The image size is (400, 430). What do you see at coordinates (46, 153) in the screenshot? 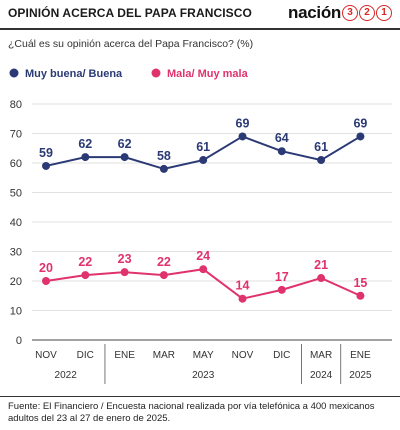
I see `data-label: 59` at bounding box center [46, 153].